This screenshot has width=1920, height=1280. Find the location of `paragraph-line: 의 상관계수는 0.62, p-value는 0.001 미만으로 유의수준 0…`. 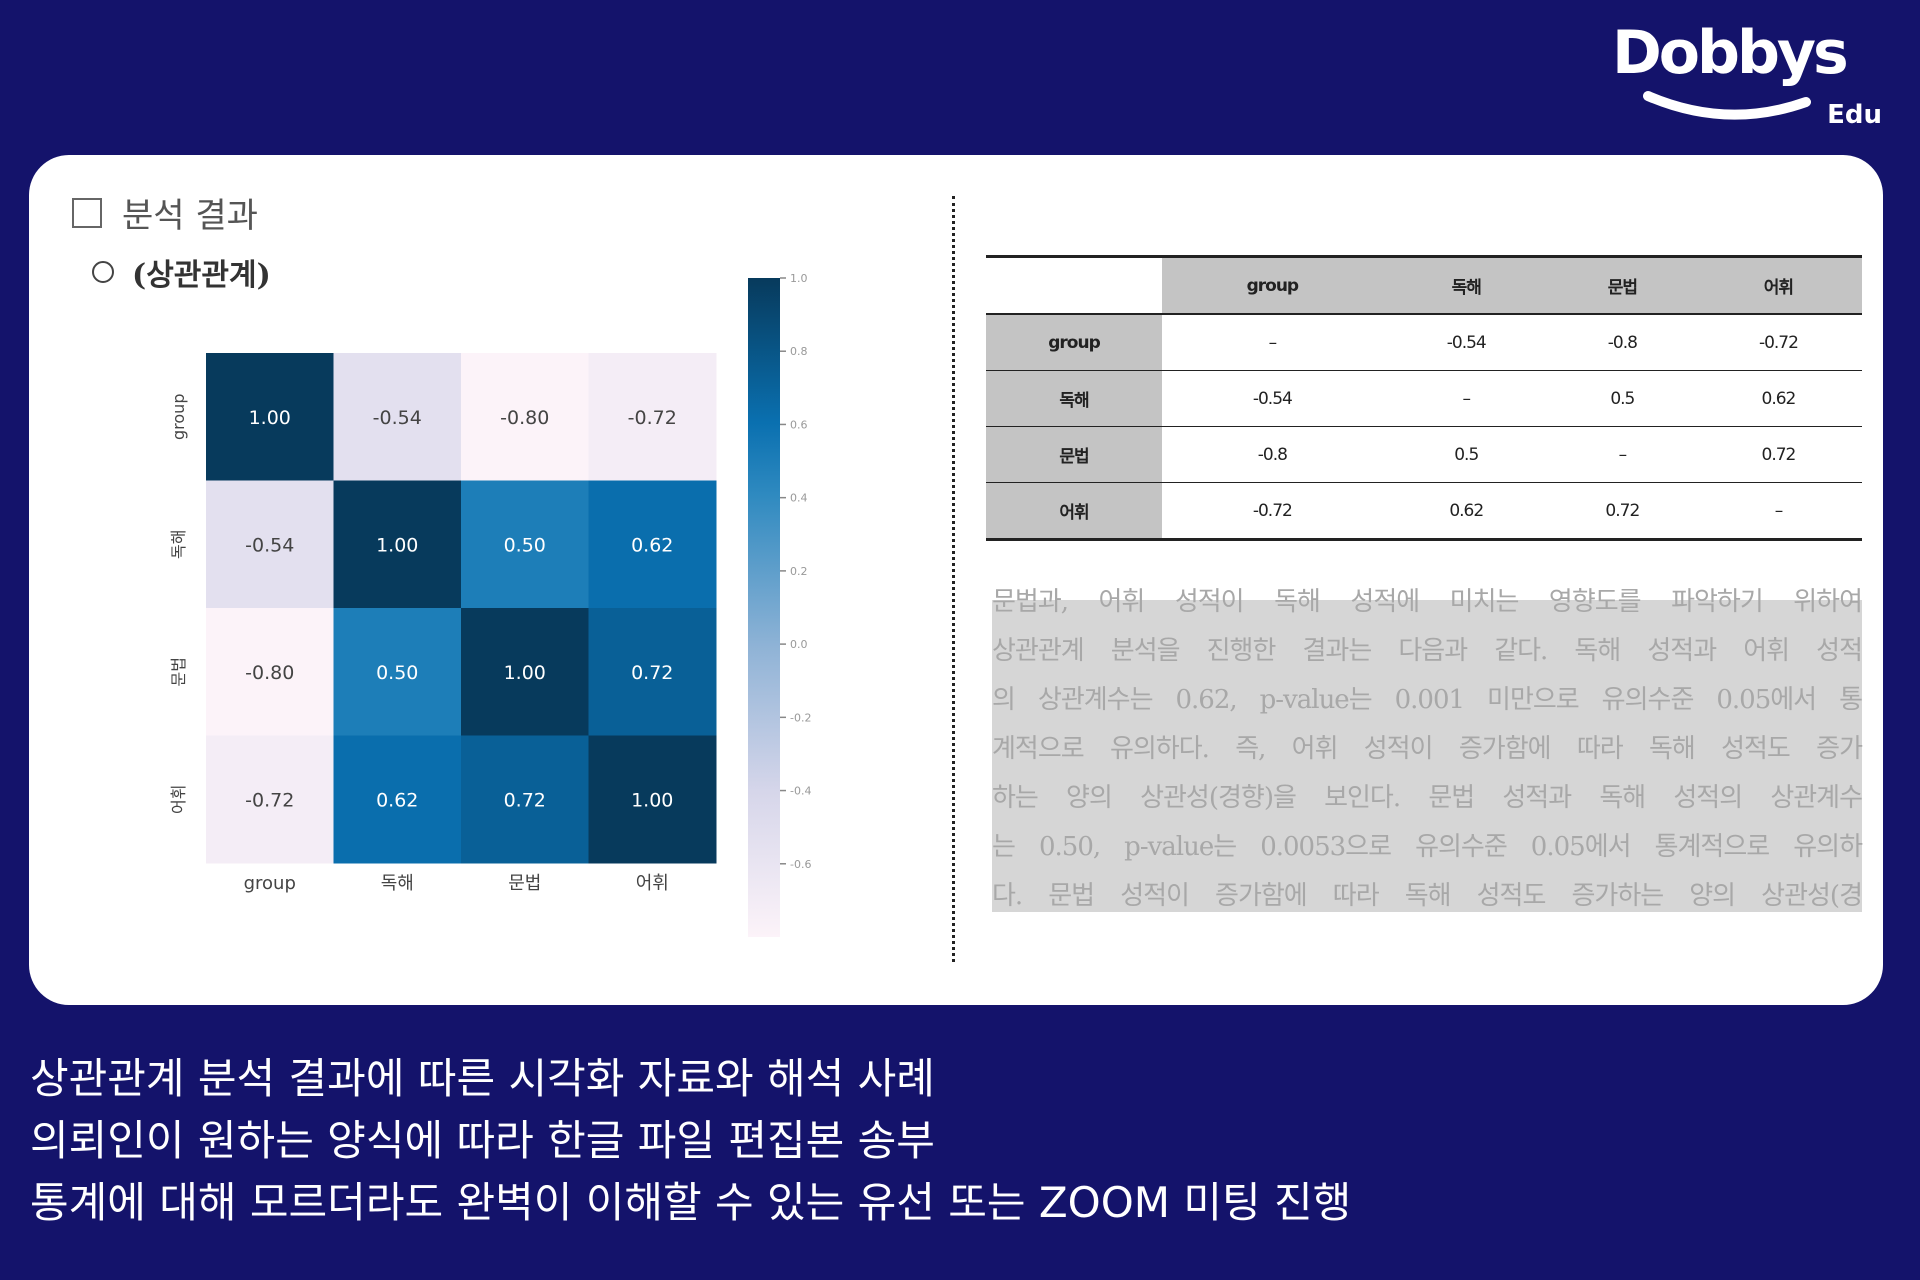

paragraph-line: 의 상관계수는 0.62, p-value는 0.001 미만으로 유의수준 0… is located at coordinates (1427, 700).